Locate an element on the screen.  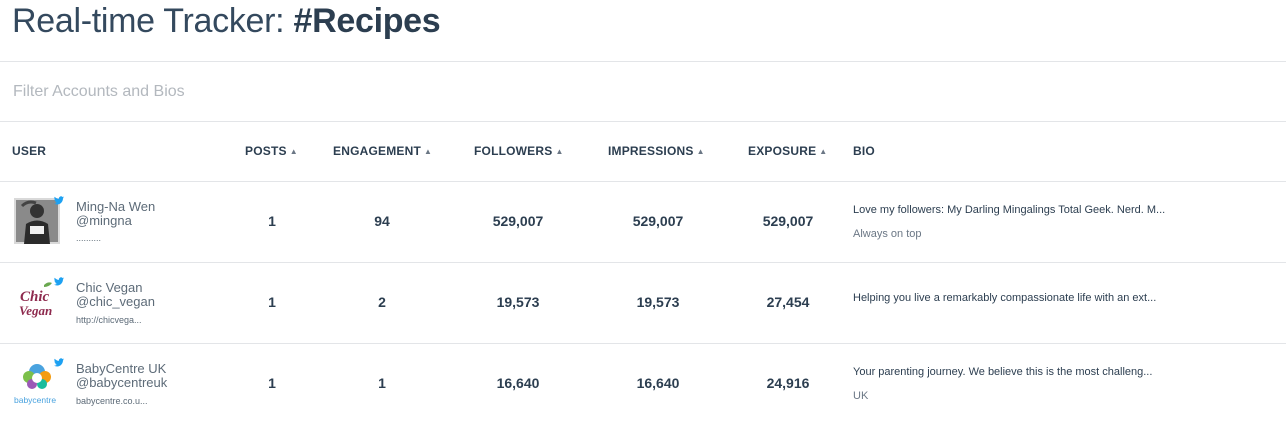
avatar: babycentre is located at coordinates (37, 383).